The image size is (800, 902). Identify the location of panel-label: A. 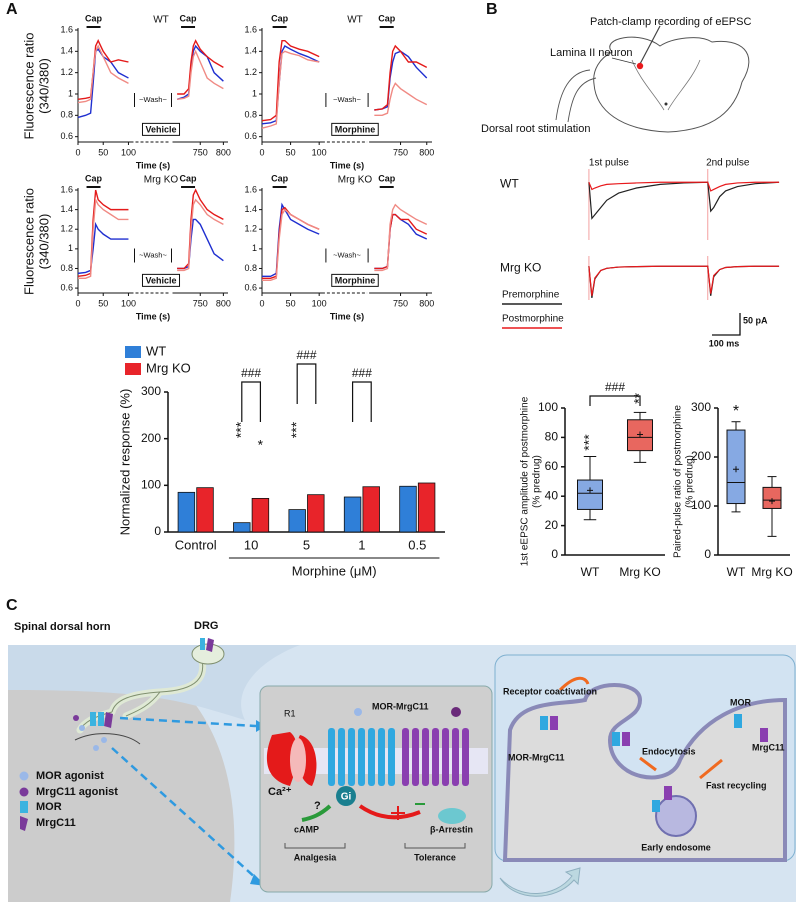
(12, 9).